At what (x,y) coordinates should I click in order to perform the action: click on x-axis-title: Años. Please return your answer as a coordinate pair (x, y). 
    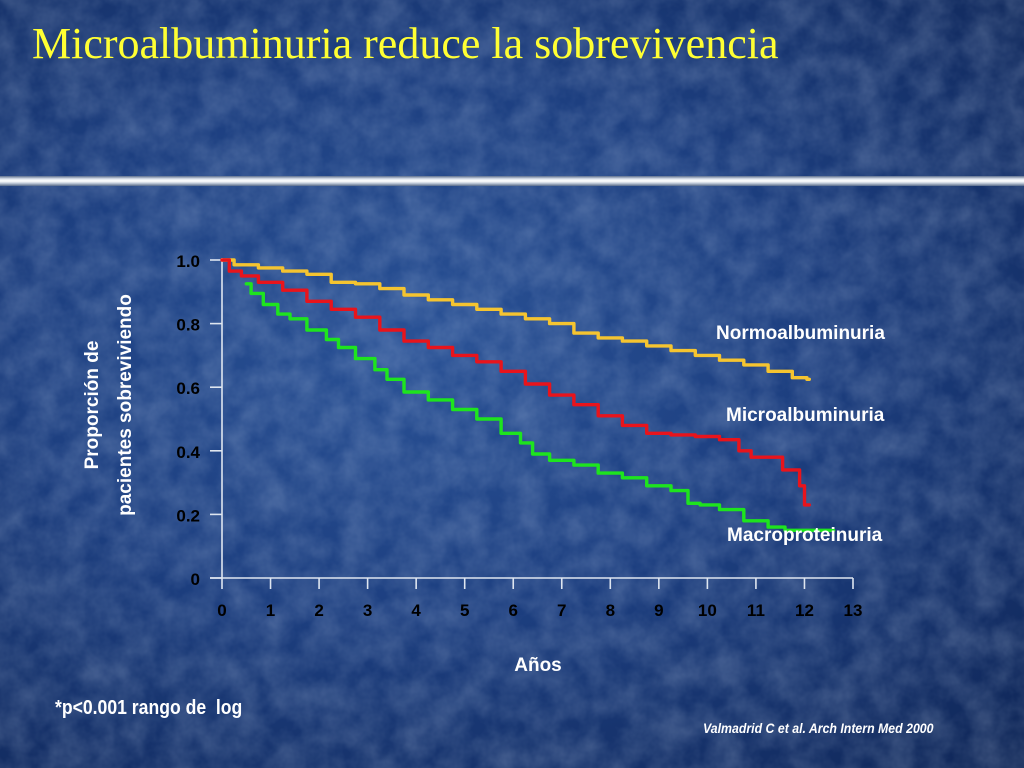
    Looking at the image, I should click on (538, 665).